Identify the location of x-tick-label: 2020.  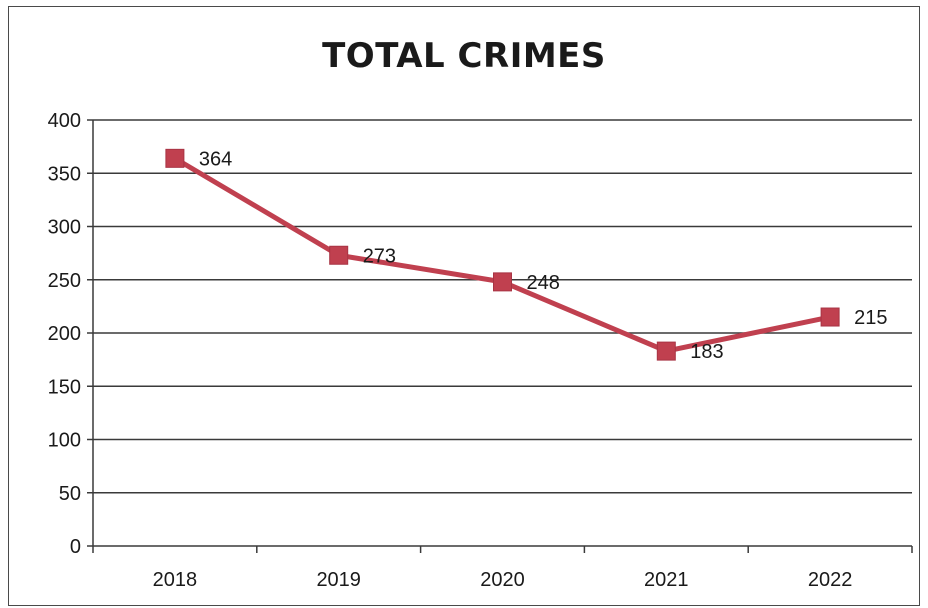
(502, 580).